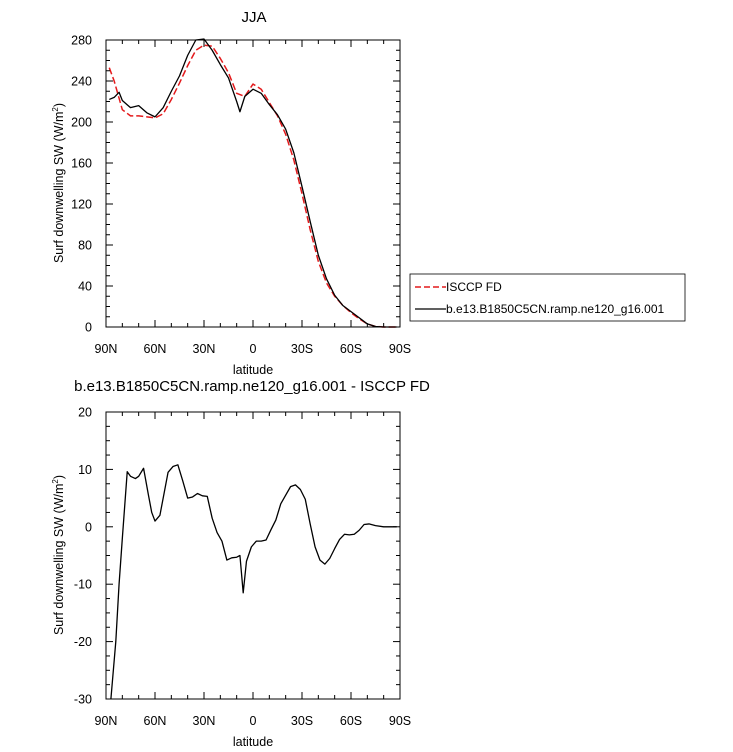  What do you see at coordinates (555, 309) in the screenshot?
I see `legend-label-model: b.e13.B1850C5CN.ramp.ne120_g16.001` at bounding box center [555, 309].